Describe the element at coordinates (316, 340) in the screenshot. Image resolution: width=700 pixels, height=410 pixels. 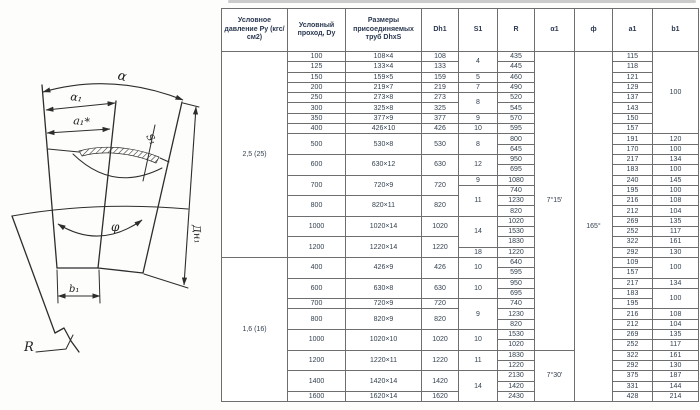
I see `table-cell: 1000` at that location.